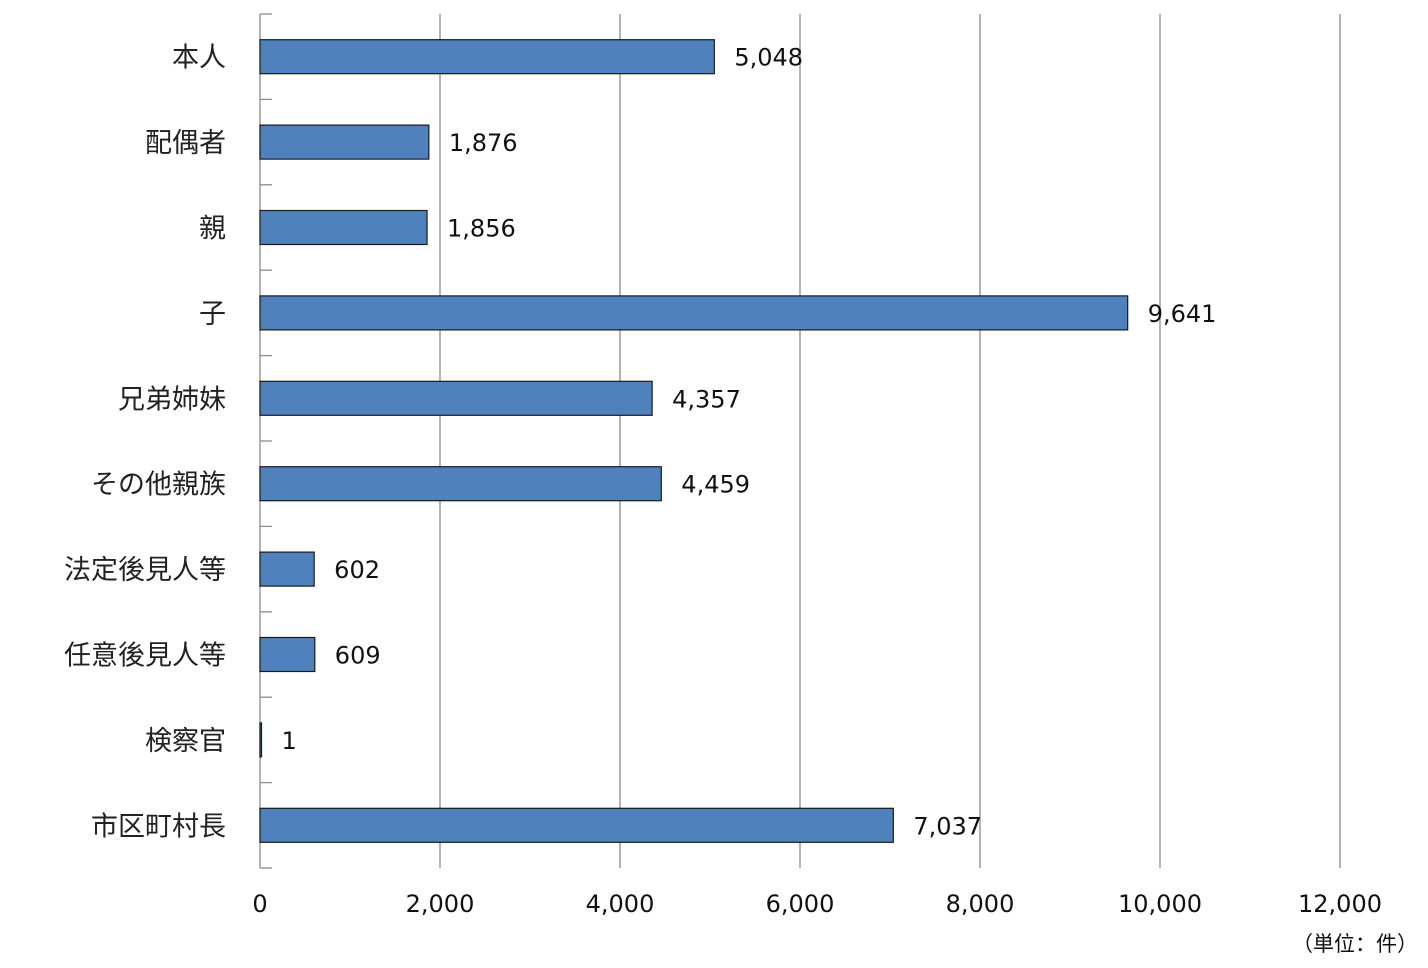  I want to click on x-tick-label: 4,000, so click(620, 904).